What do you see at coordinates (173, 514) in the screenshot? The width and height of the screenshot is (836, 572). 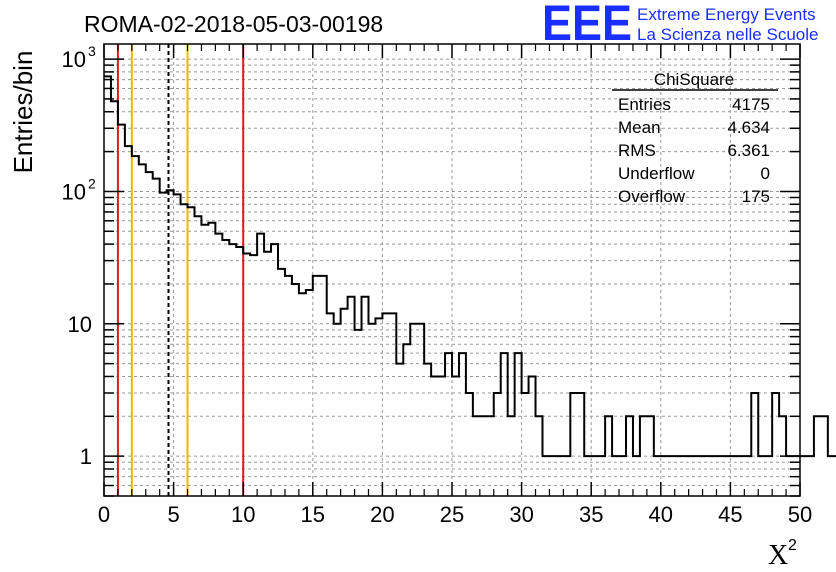 I see `x-tick-label: 5` at bounding box center [173, 514].